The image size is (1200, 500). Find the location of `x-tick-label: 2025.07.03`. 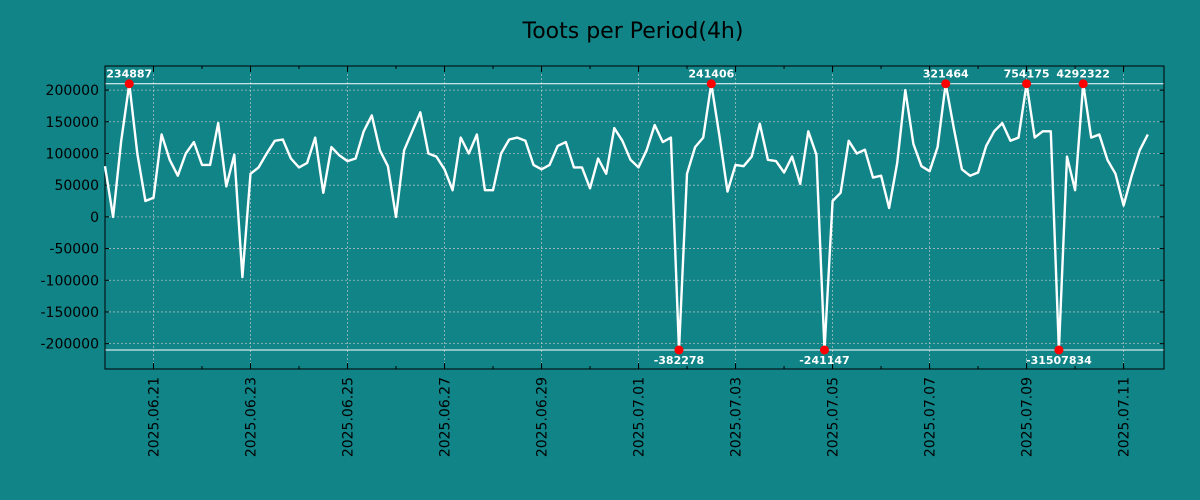

x-tick-label: 2025.07.03 is located at coordinates (737, 417).